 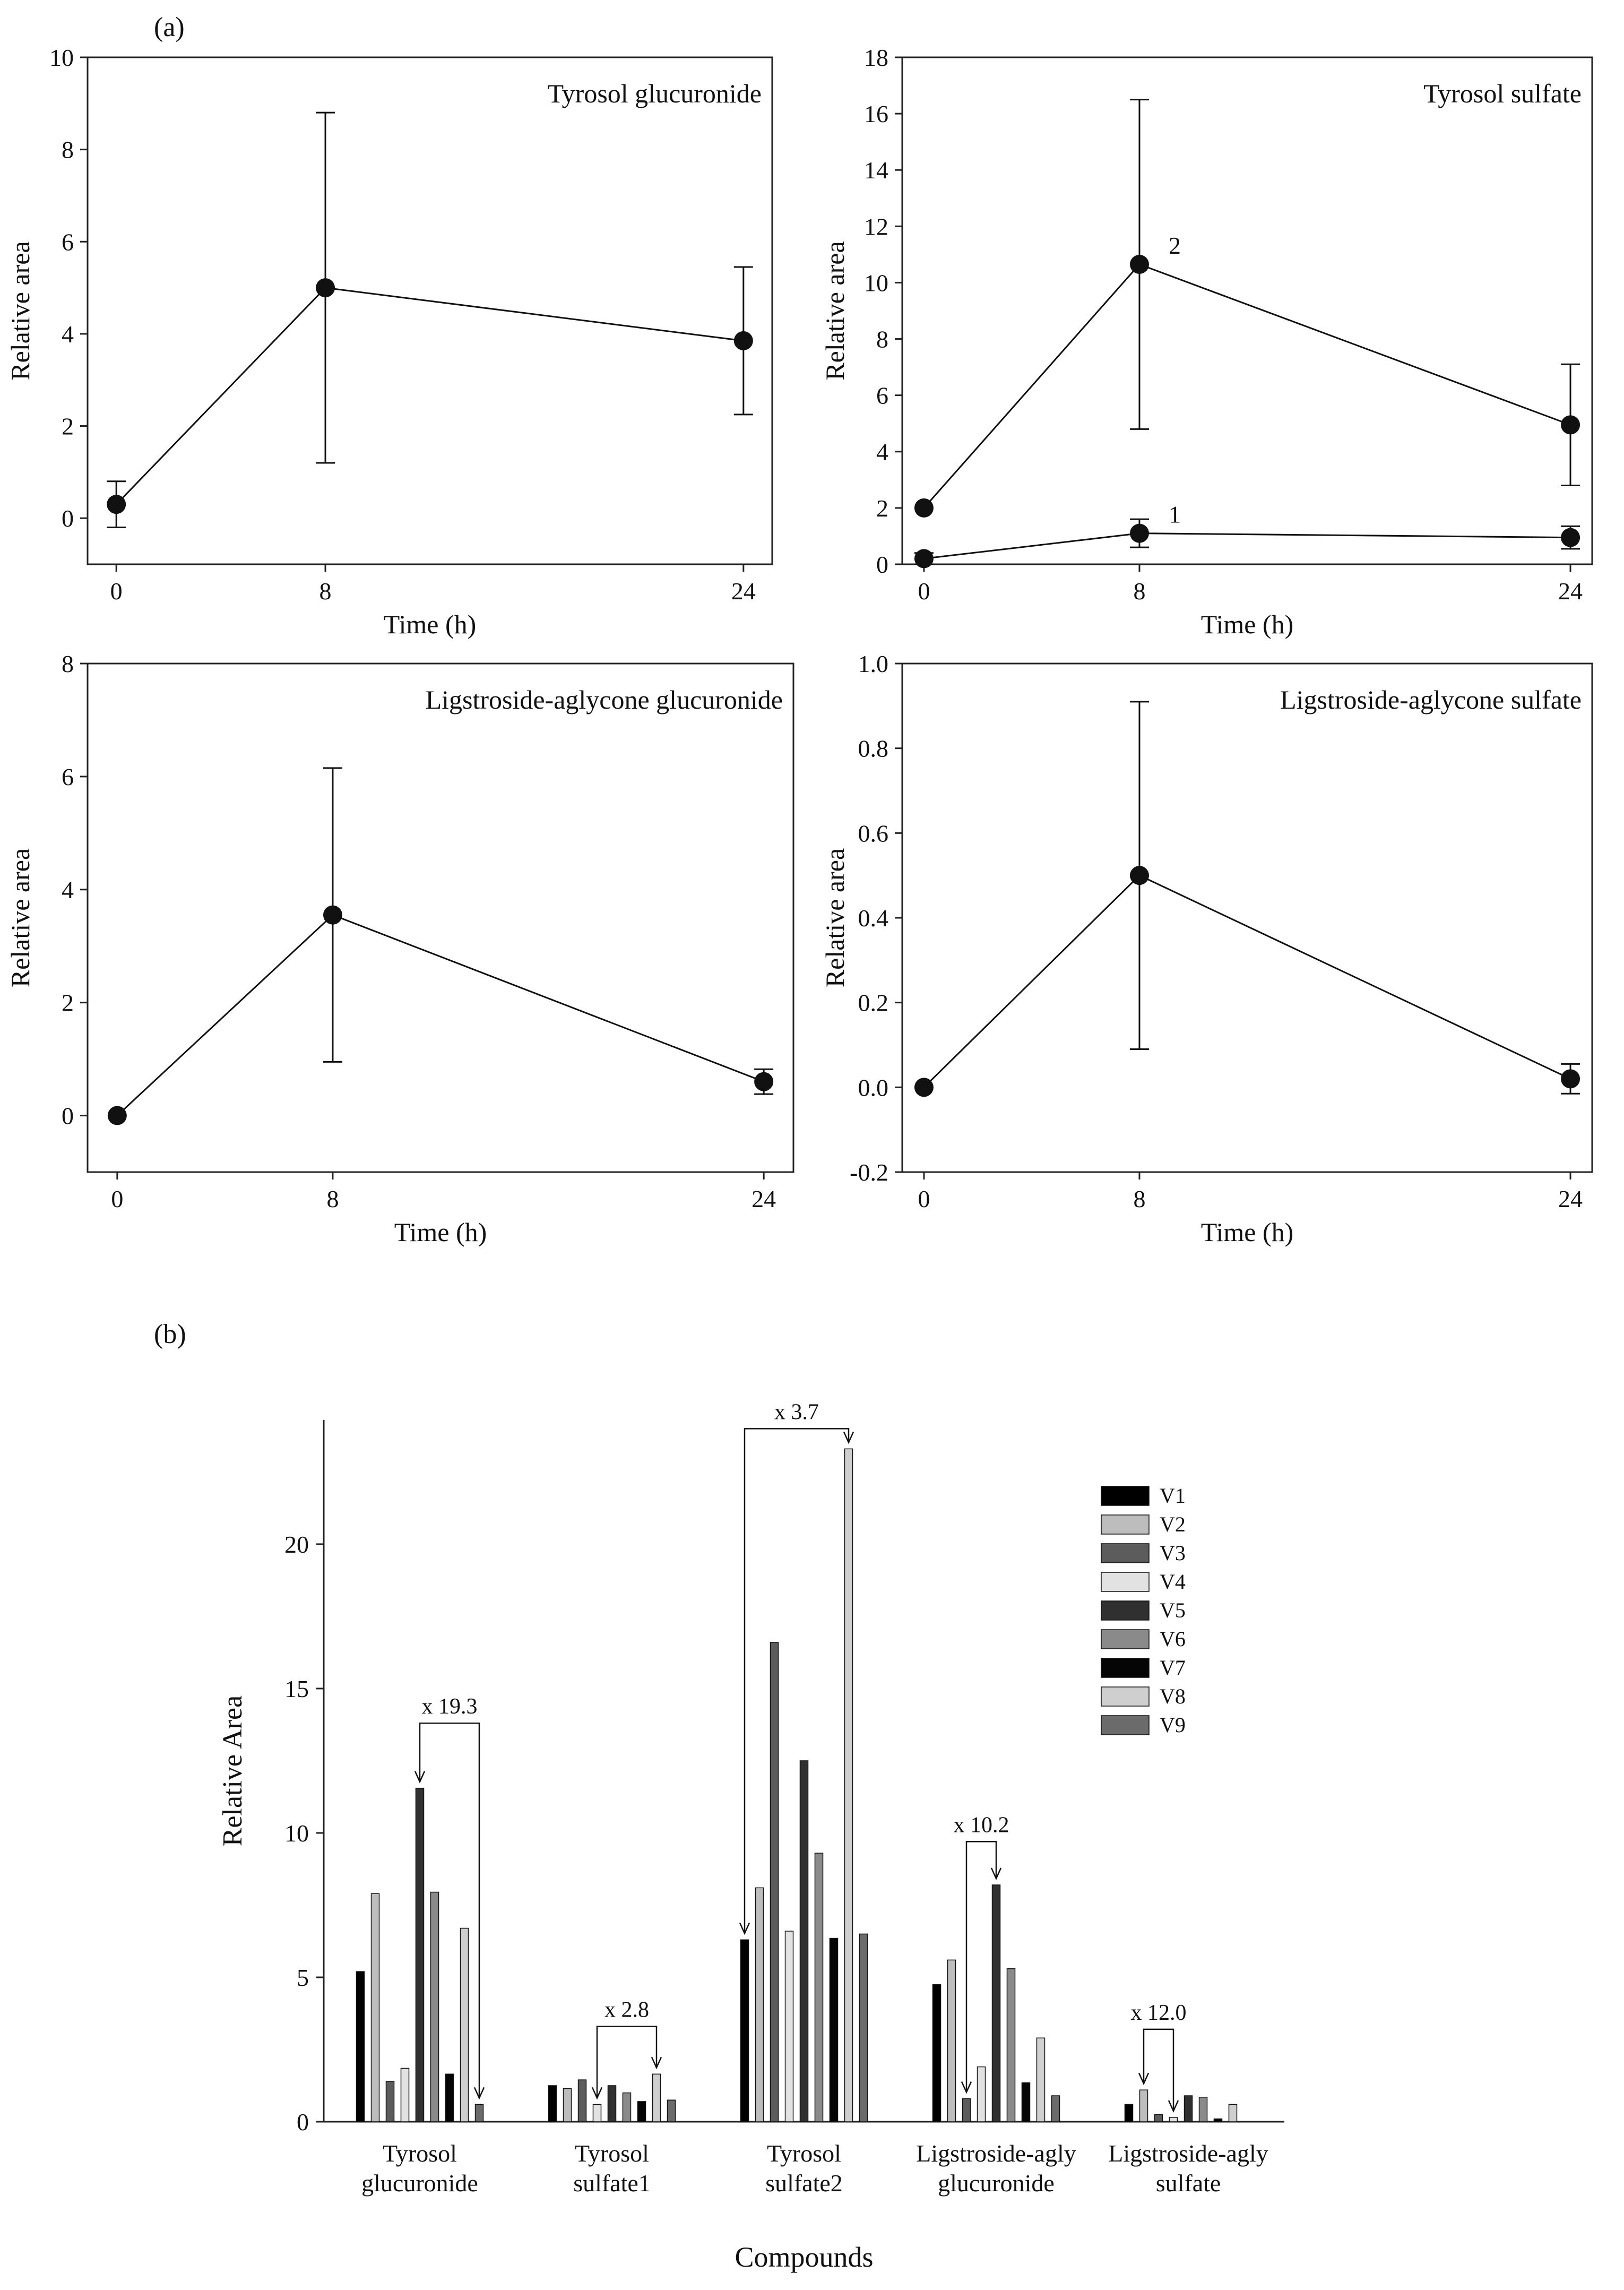 What do you see at coordinates (1247, 310) in the screenshot?
I see `plot-frame` at bounding box center [1247, 310].